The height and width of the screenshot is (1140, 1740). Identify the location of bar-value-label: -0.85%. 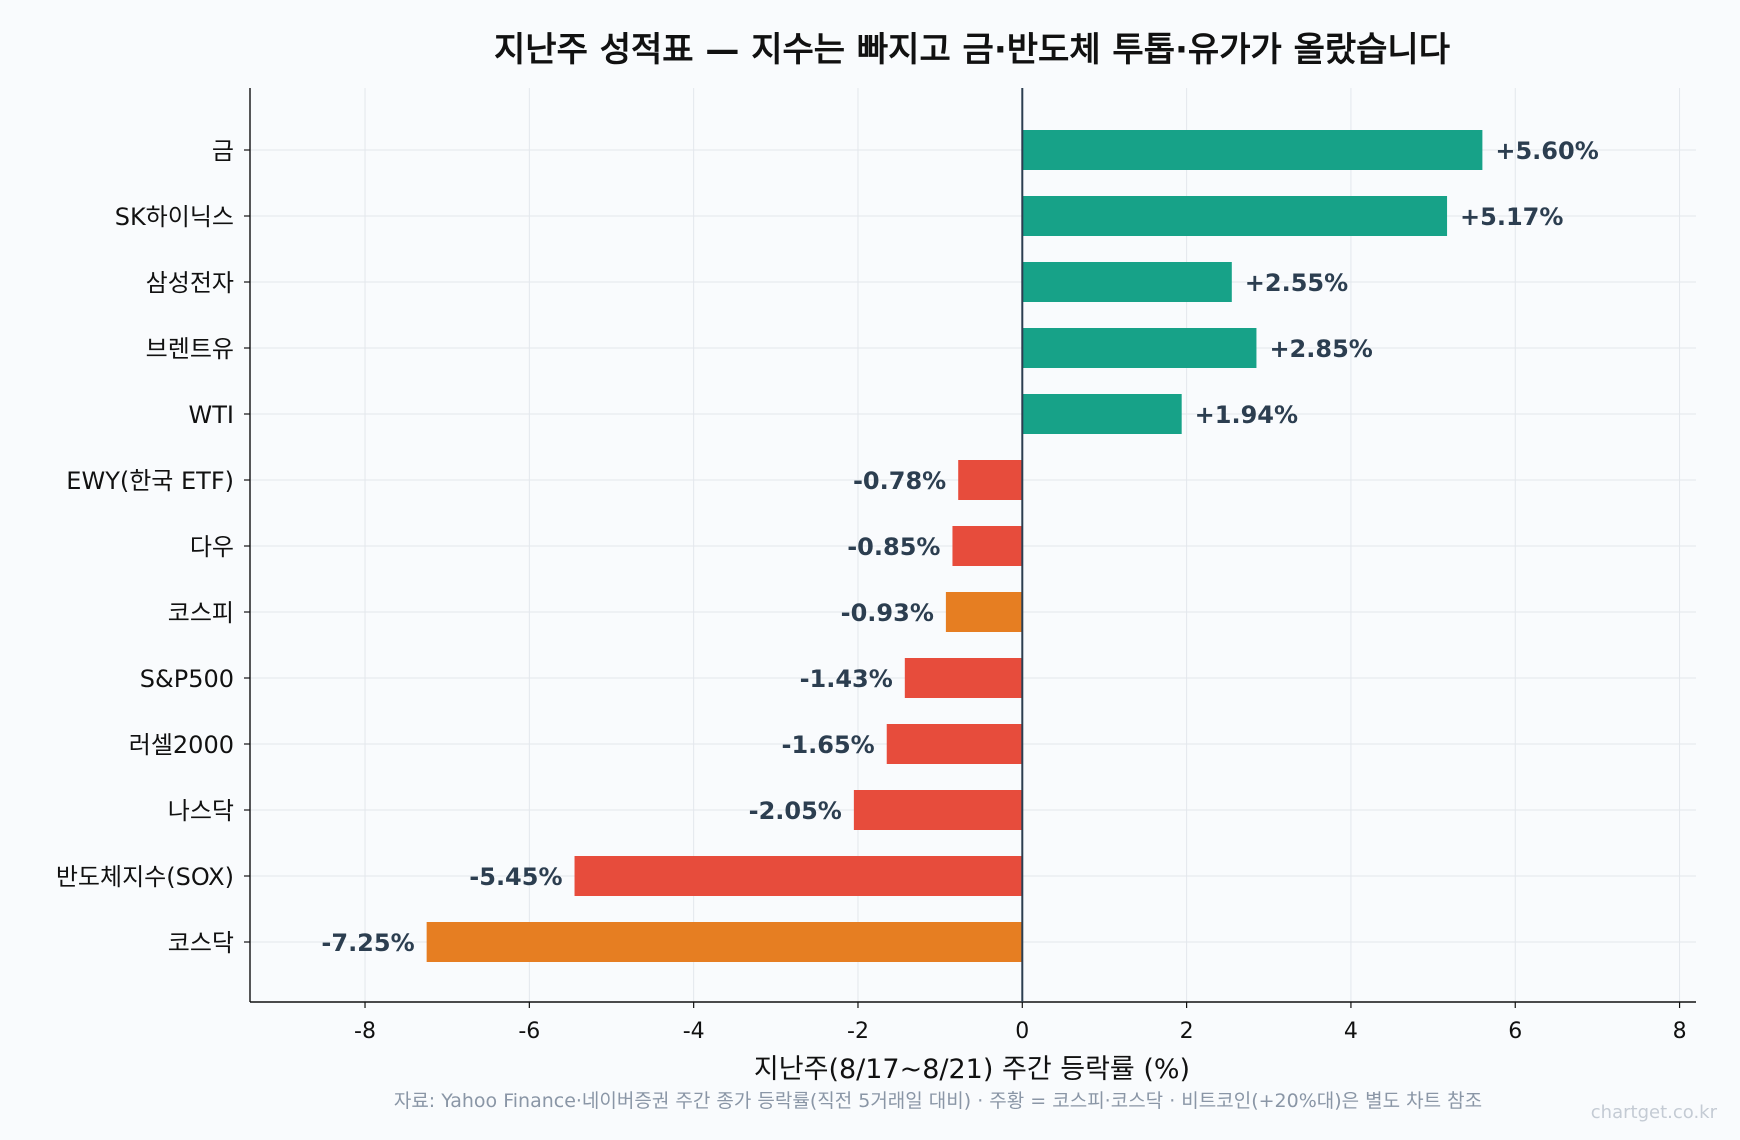
(893, 547).